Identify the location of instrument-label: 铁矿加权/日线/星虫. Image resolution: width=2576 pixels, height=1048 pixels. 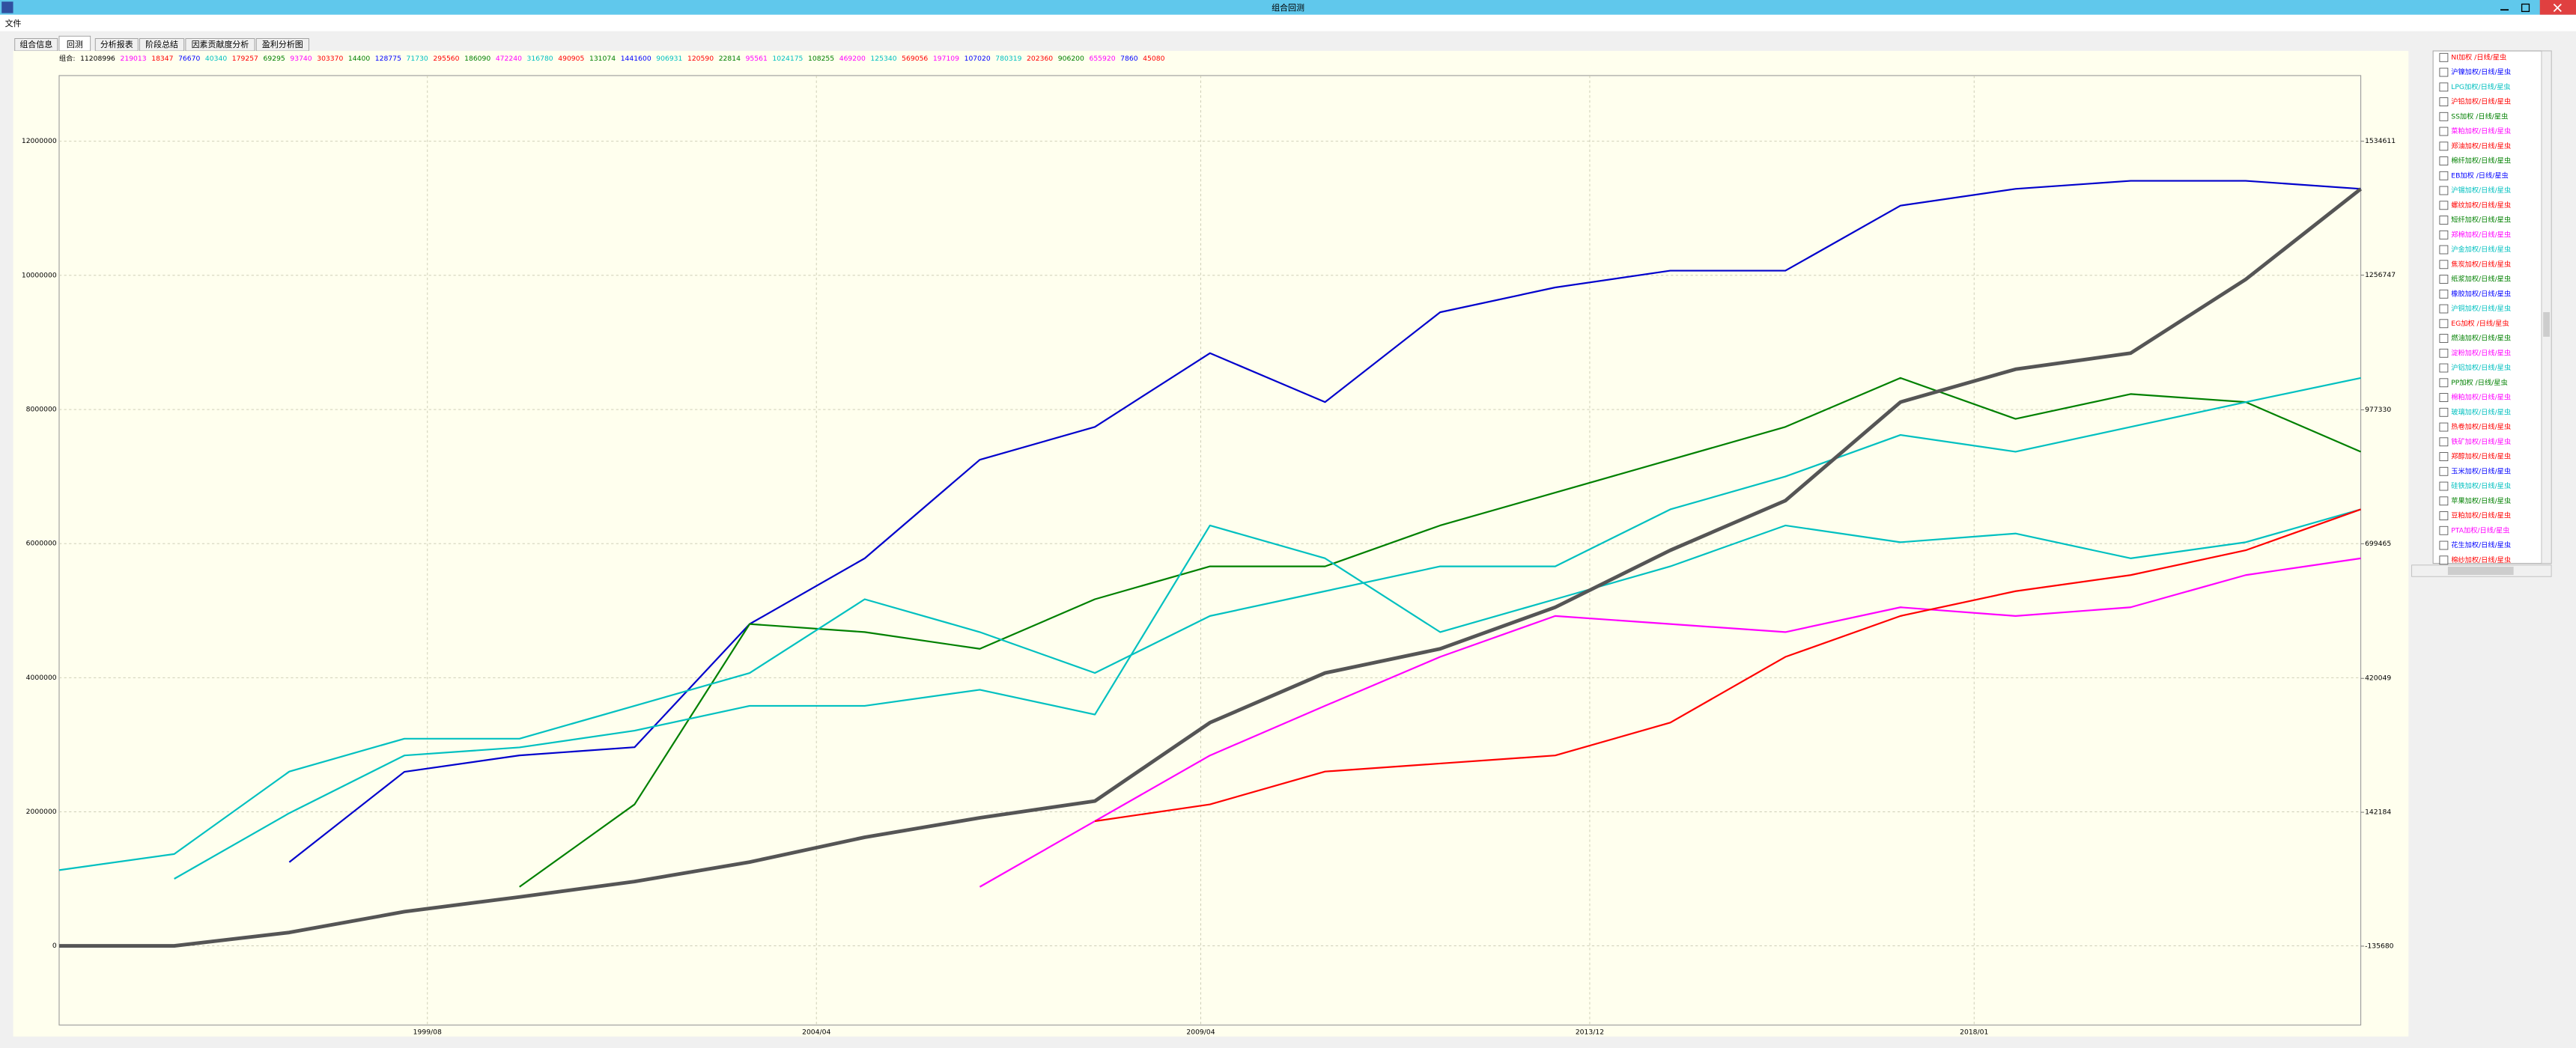
(2481, 441).